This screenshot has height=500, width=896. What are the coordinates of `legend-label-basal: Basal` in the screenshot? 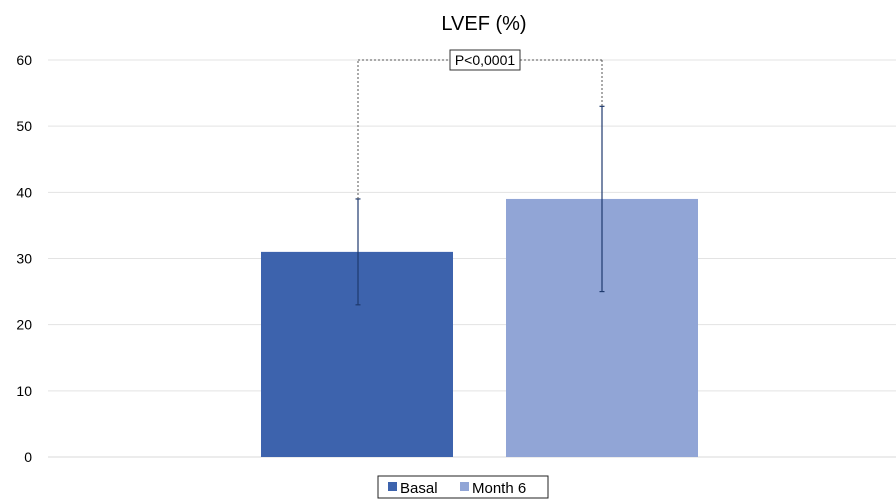 It's located at (419, 488).